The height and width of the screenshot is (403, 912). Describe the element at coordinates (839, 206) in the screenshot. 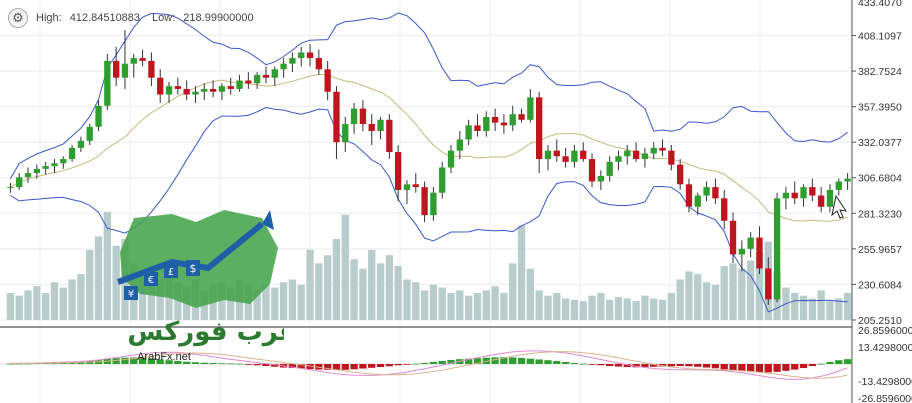

I see `cursor-arrow-icon` at that location.